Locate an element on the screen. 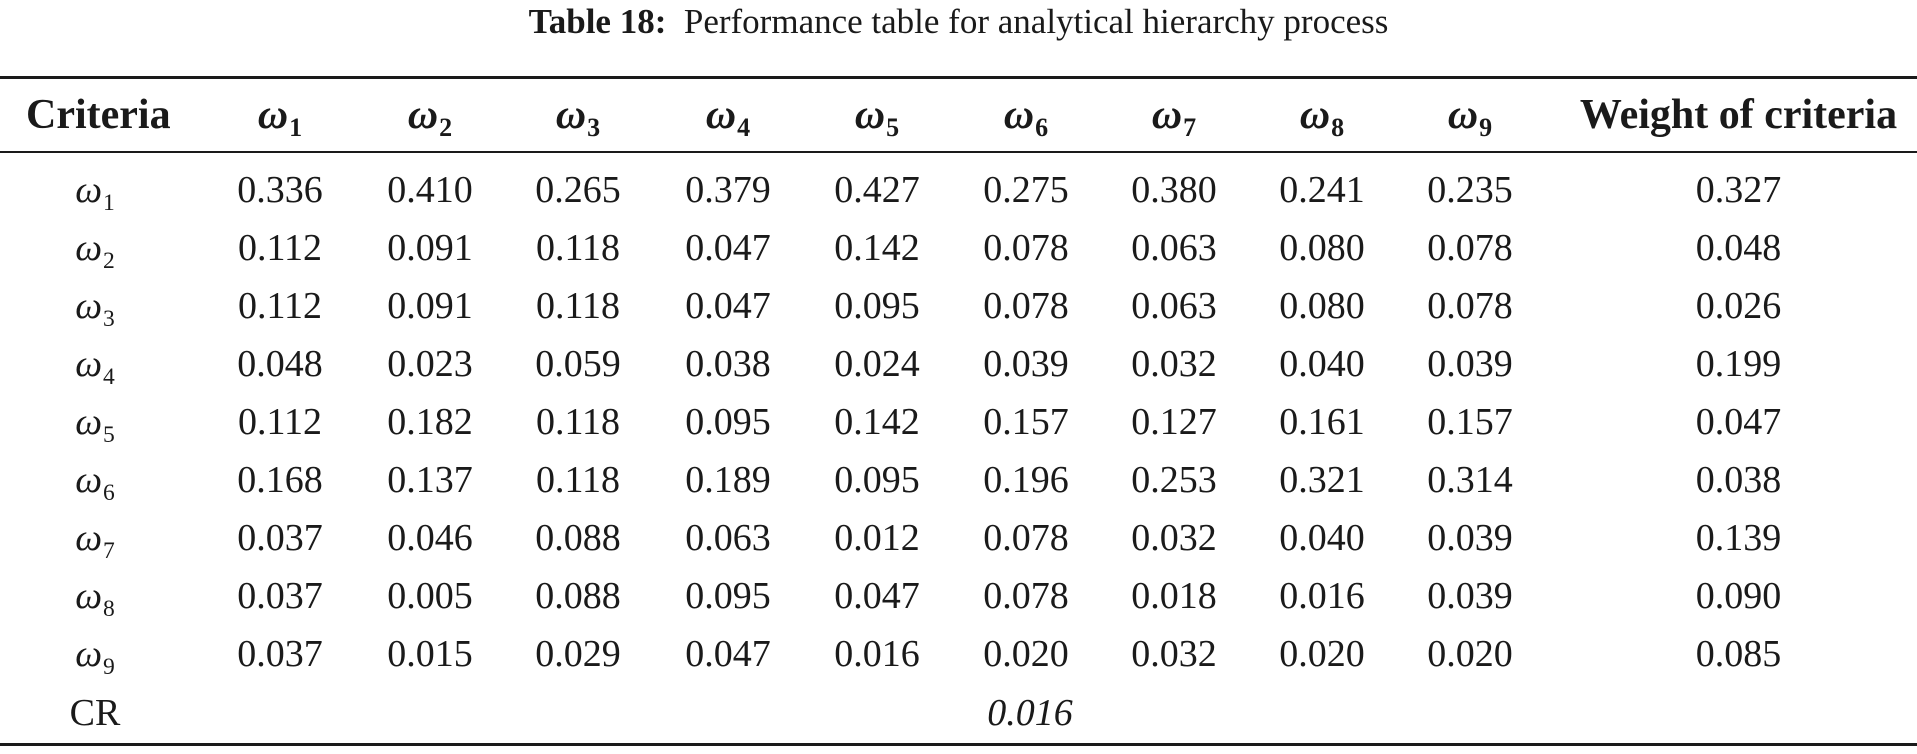 This screenshot has height=754, width=1917. cr-label: CR is located at coordinates (95, 713).